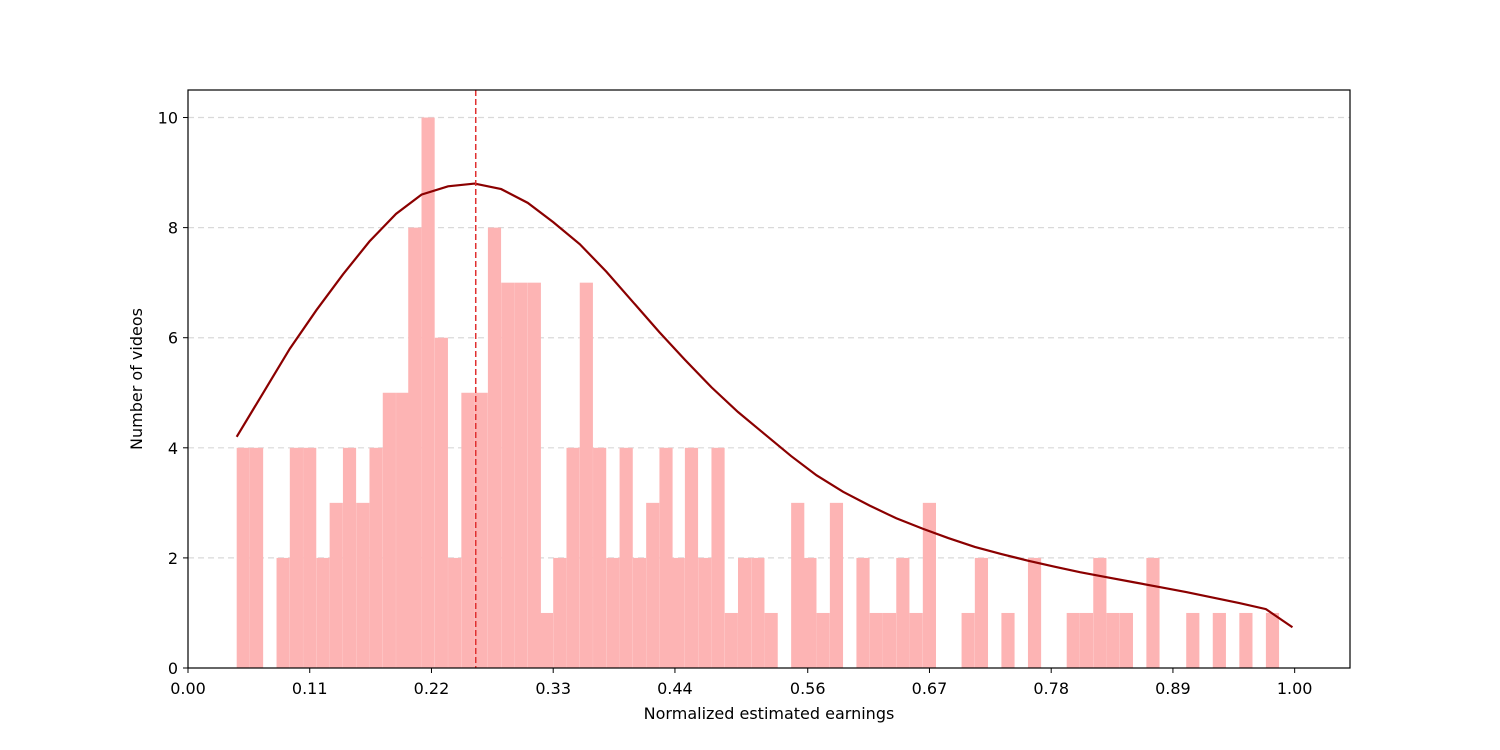  Describe the element at coordinates (741, 683) in the screenshot. I see `x-axis-ticks: 0.00 0.11 0.22 0.33 0.44 0.56 0.67 0.78 0.89 1.00` at that location.